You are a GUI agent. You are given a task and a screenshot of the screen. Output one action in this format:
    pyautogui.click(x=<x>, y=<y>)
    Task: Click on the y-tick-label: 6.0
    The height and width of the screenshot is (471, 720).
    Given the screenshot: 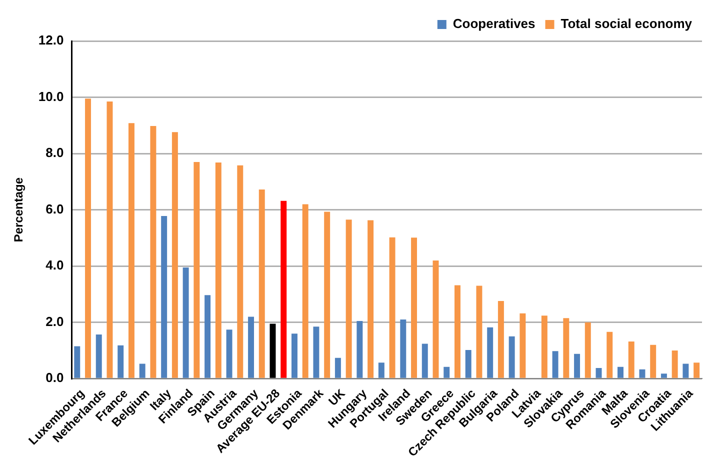 What is the action you would take?
    pyautogui.click(x=55, y=208)
    